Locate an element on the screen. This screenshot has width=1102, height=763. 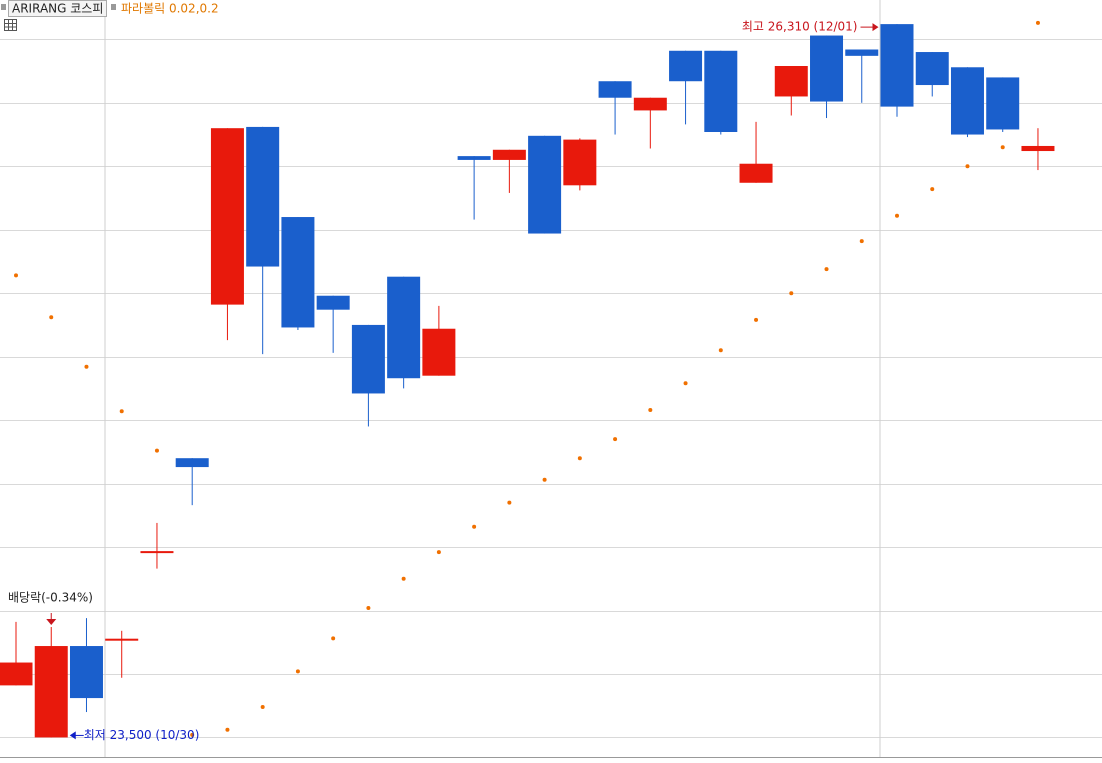
high-arrow-head is located at coordinates (875, 27).